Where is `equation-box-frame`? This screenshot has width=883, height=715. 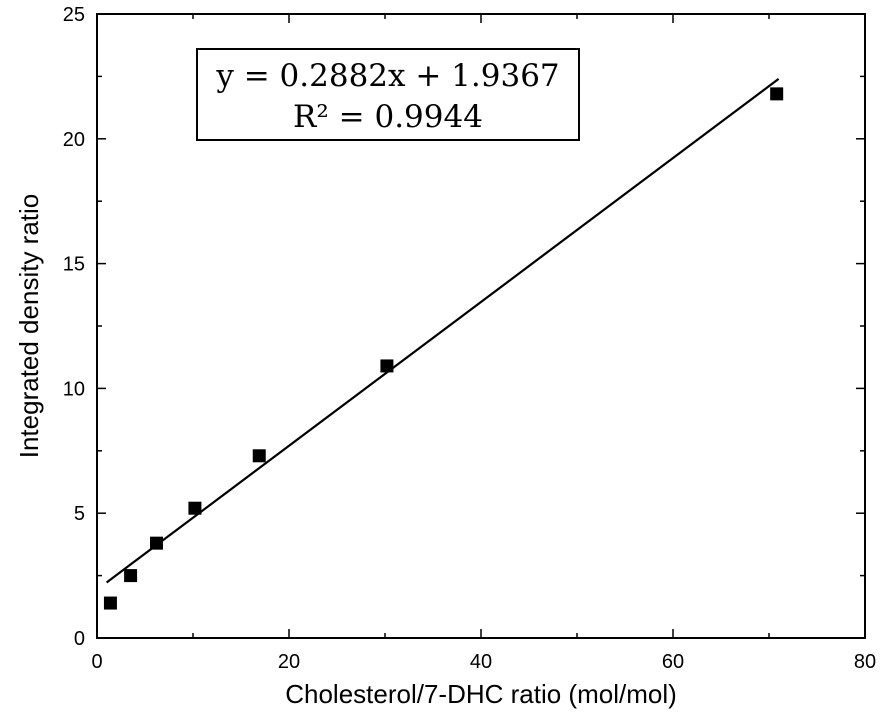 equation-box-frame is located at coordinates (388, 94).